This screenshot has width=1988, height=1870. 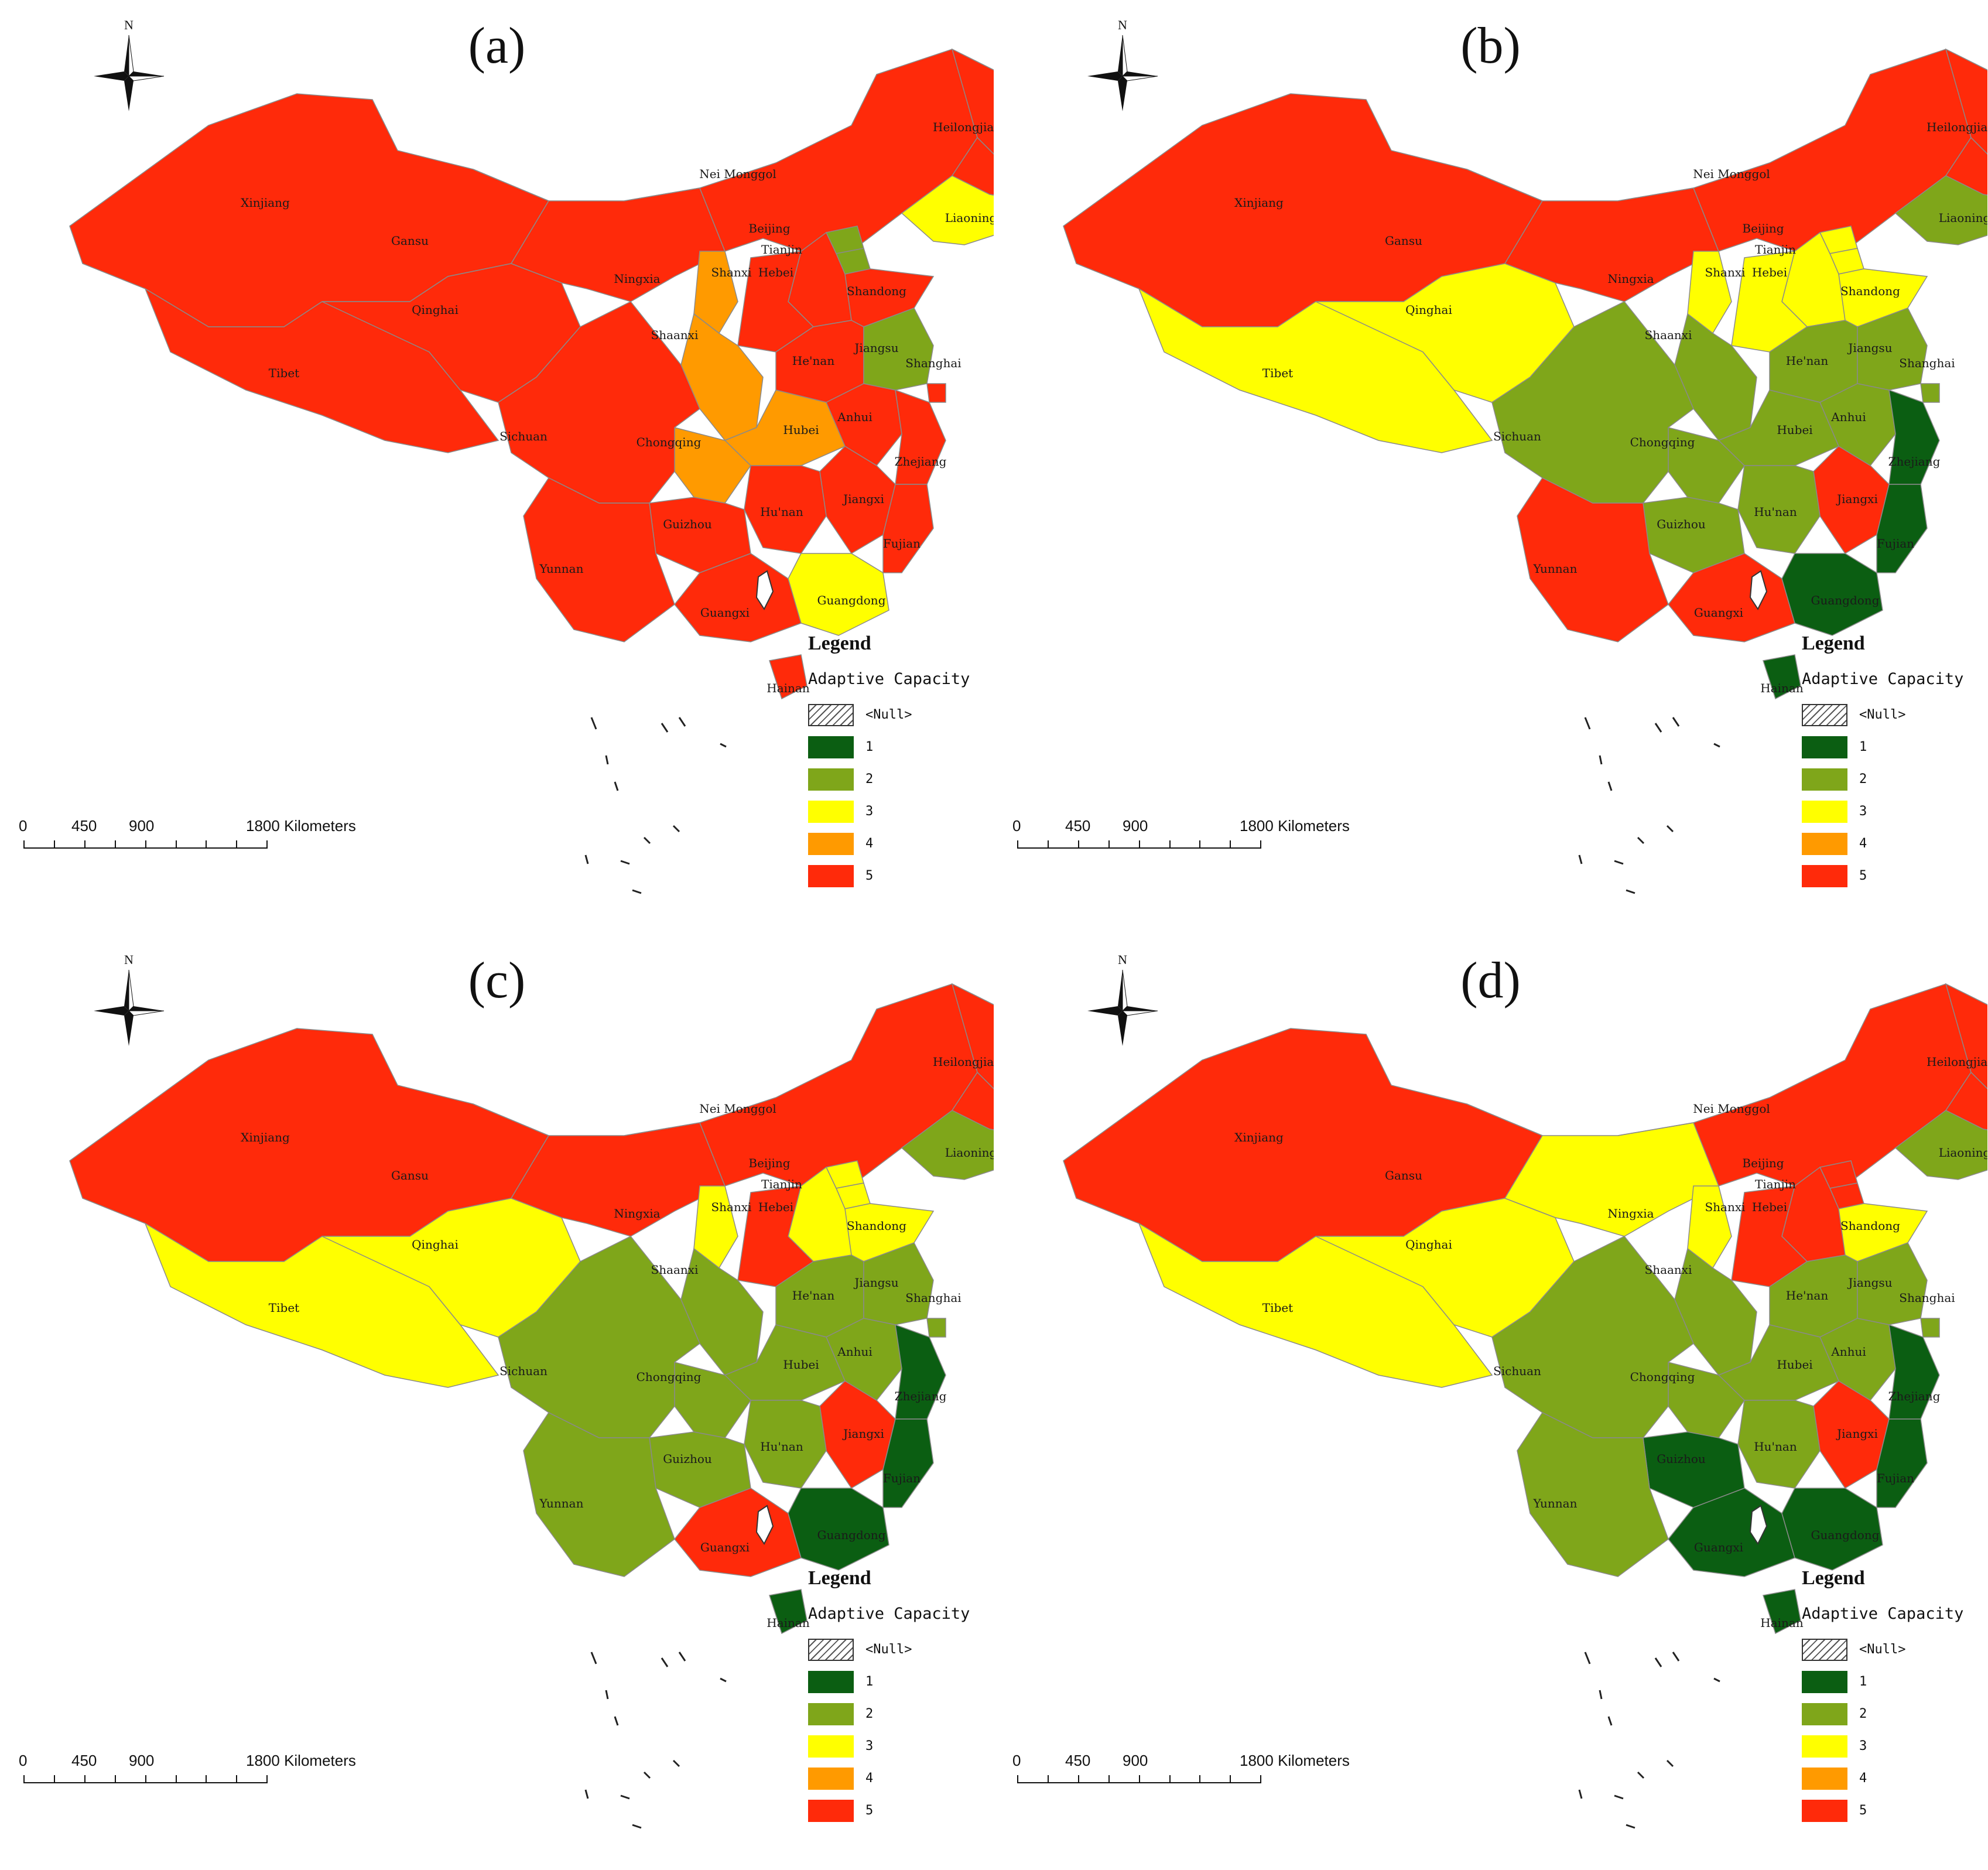 What do you see at coordinates (970, 1153) in the screenshot?
I see `province-label: Liaoning` at bounding box center [970, 1153].